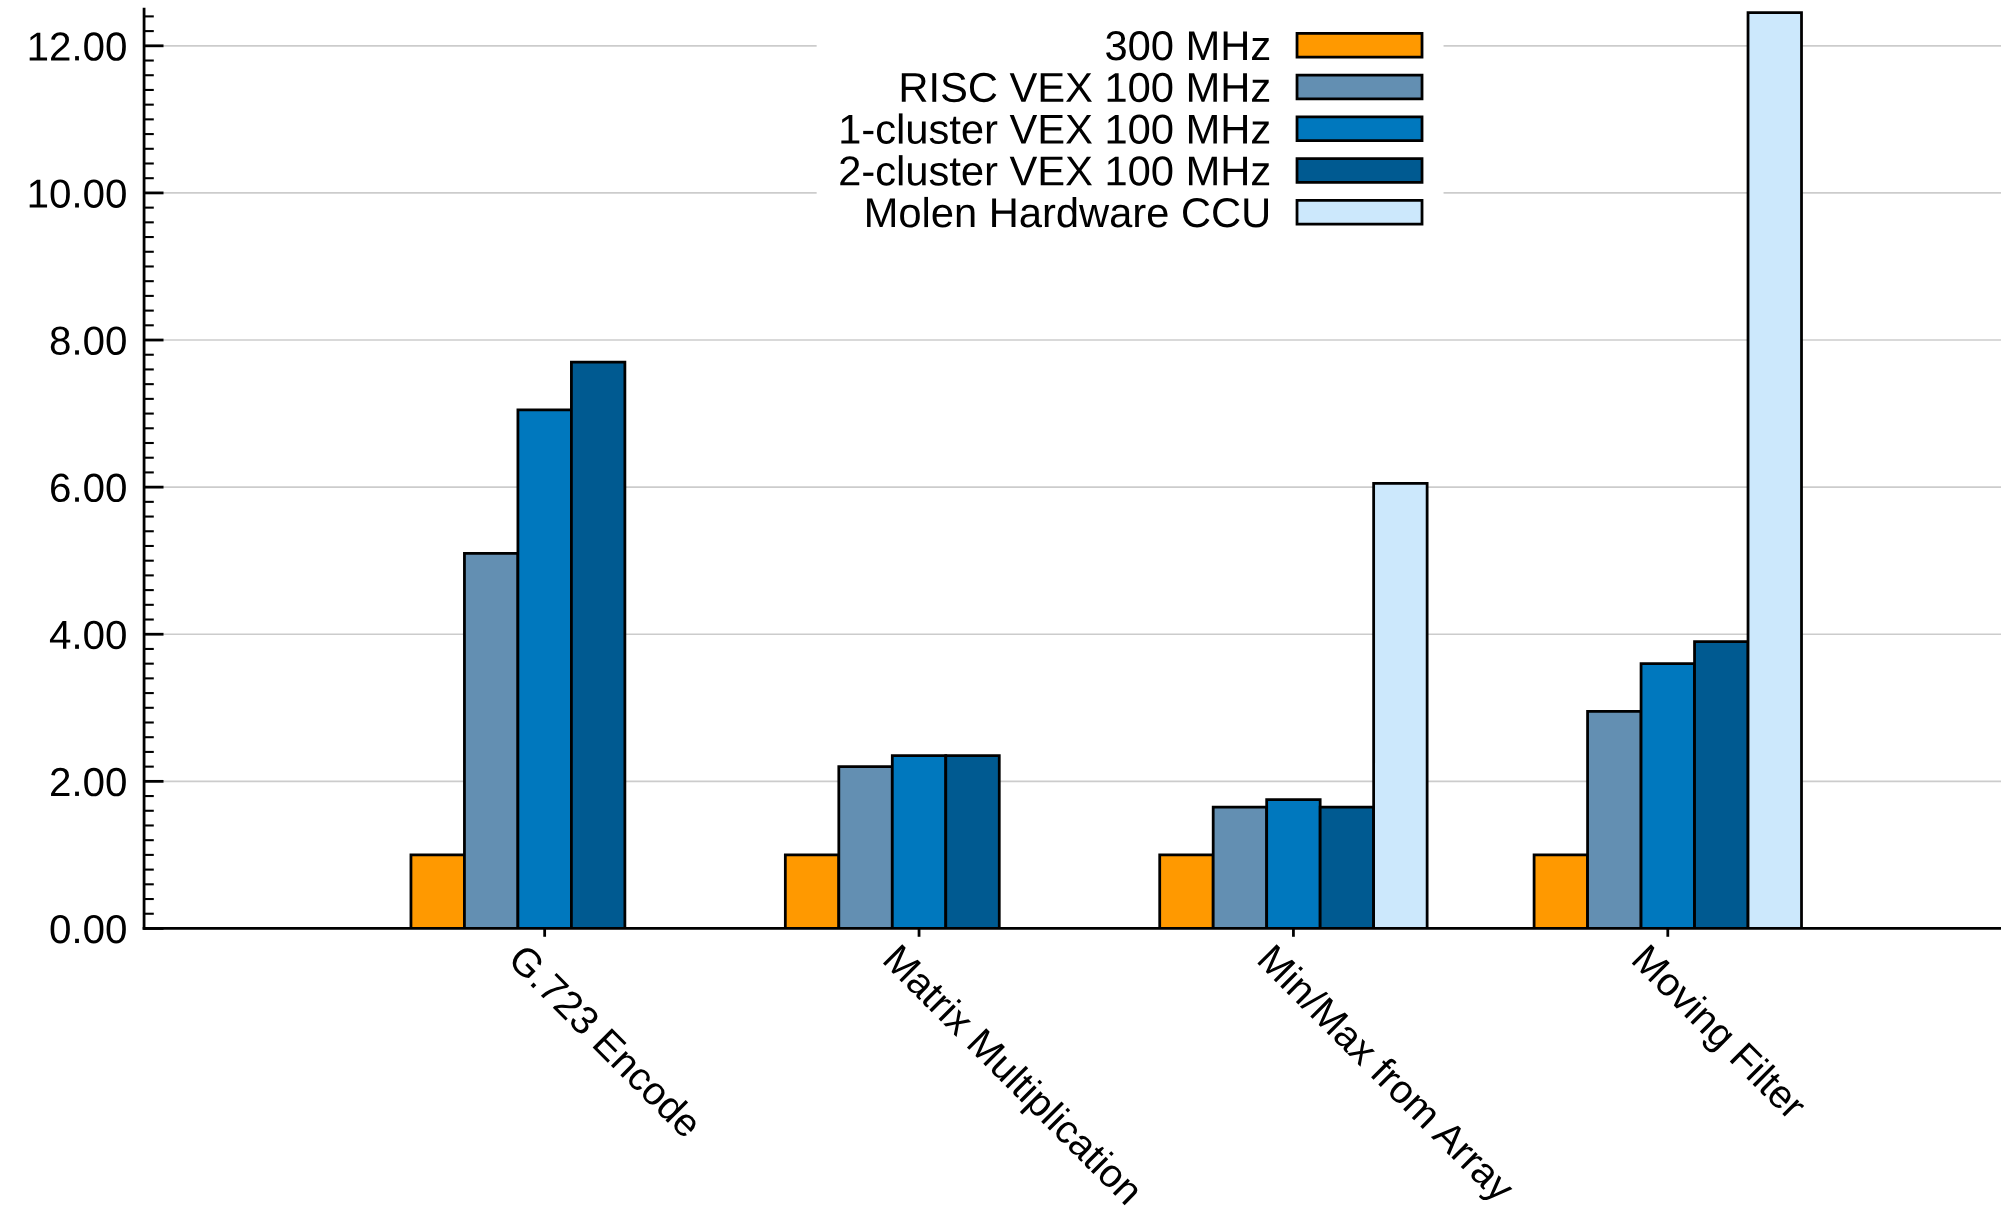  Describe the element at coordinates (88, 488) in the screenshot. I see `y-tick-label: 6.00` at that location.